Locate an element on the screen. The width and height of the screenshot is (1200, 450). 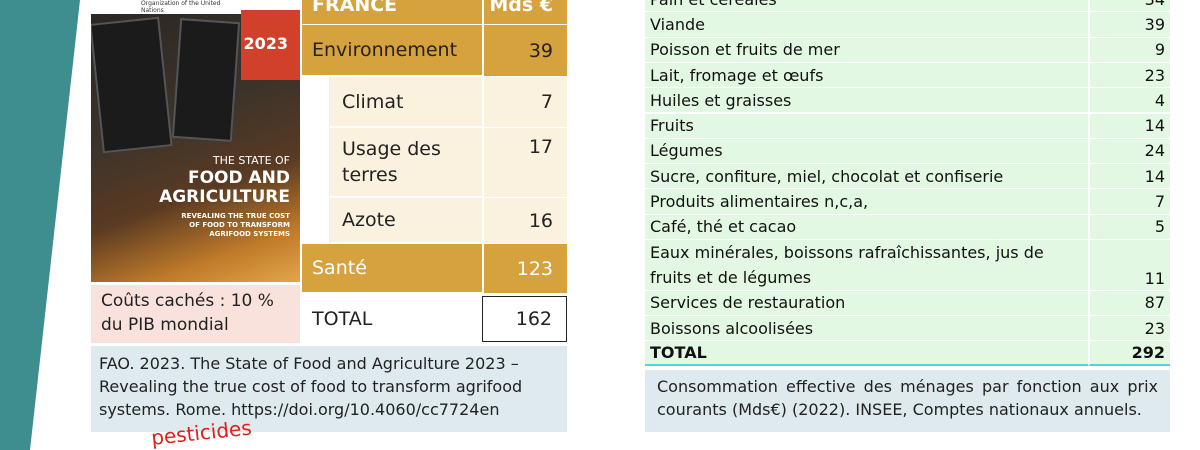
row-value: 11 is located at coordinates (1129, 265).